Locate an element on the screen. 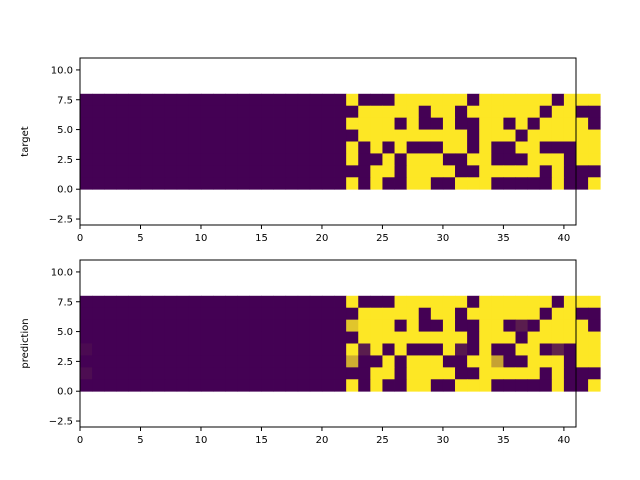 The height and width of the screenshot is (480, 640). x-tick-label: 15 is located at coordinates (261, 238).